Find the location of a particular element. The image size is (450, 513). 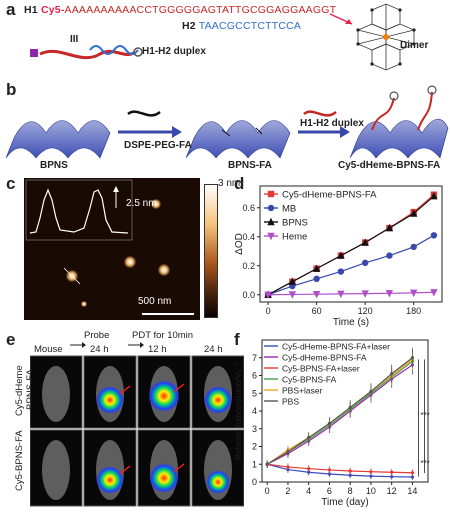

y-tick-label: 0.2 is located at coordinates (248, 266).